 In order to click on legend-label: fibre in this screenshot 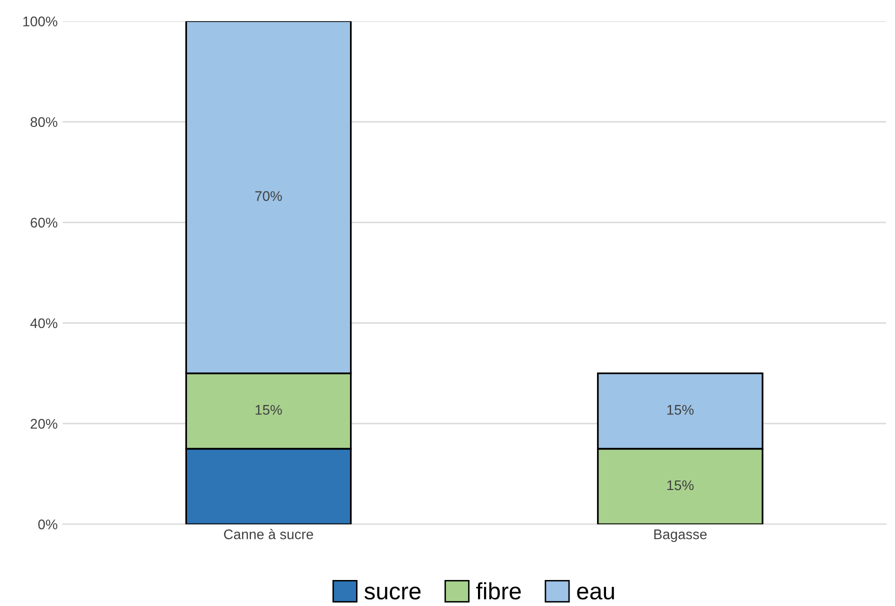, I will do `click(498, 591)`.